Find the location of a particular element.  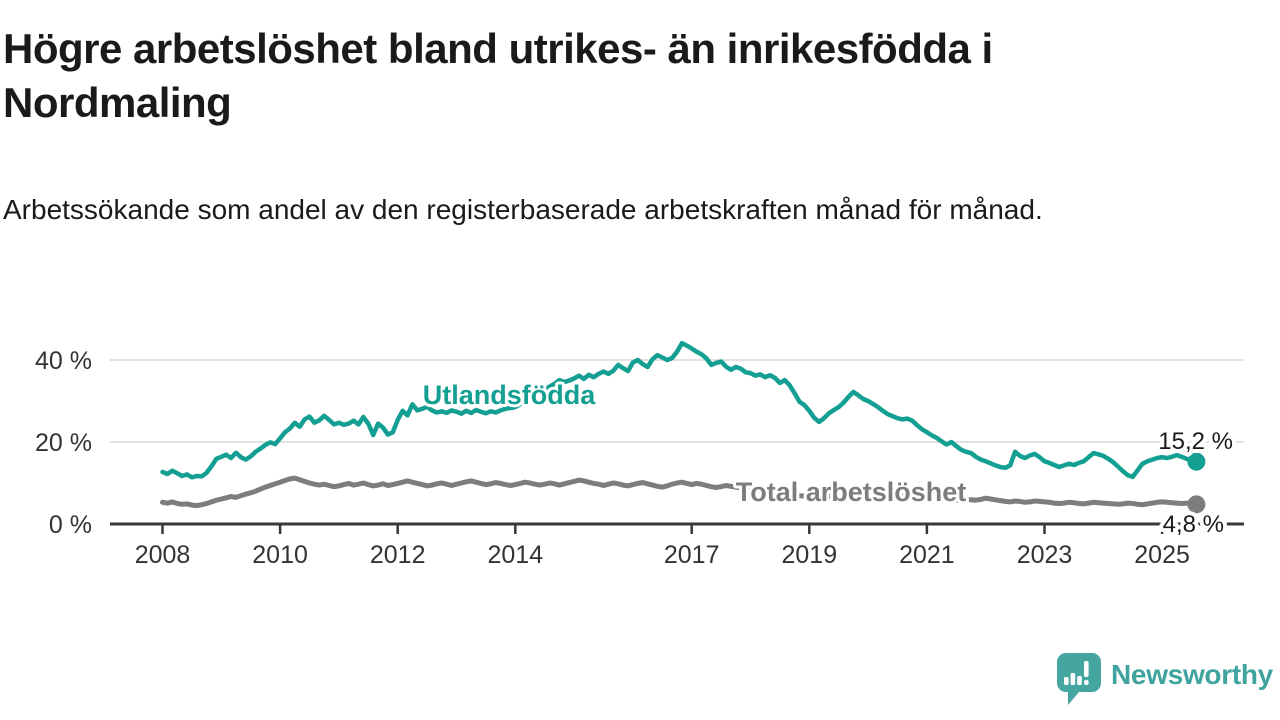

y-tick-label-0: 0 % is located at coordinates (70, 525).